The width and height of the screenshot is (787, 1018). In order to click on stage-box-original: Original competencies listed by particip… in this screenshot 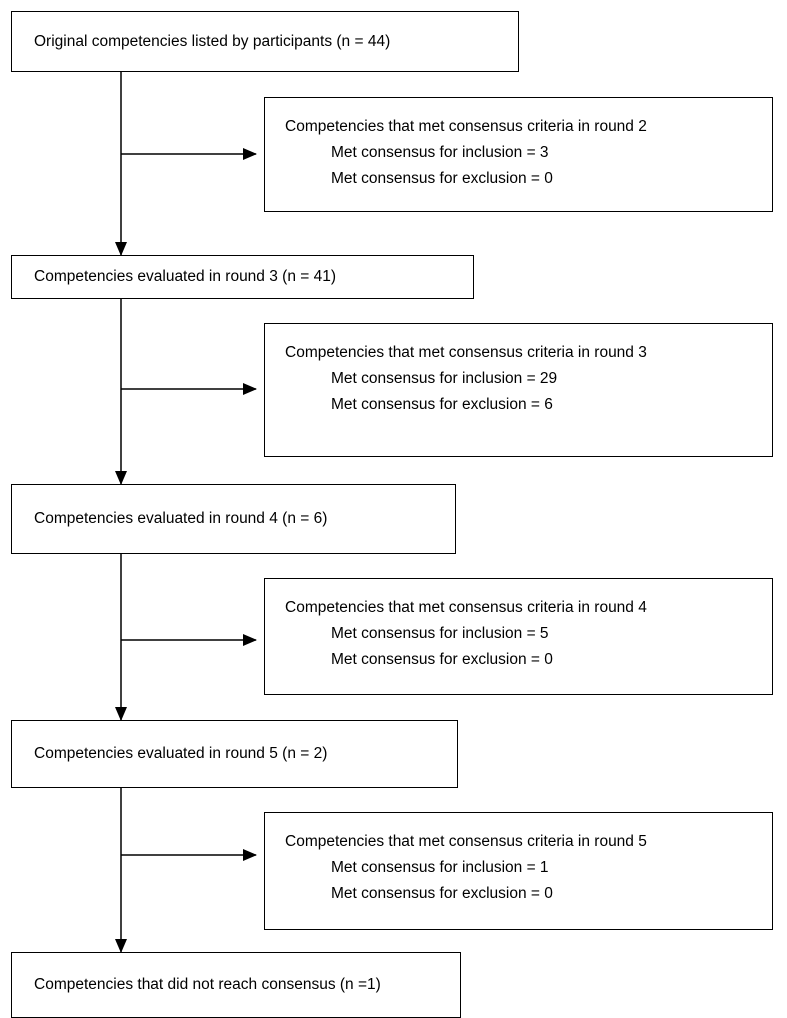, I will do `click(265, 41)`.